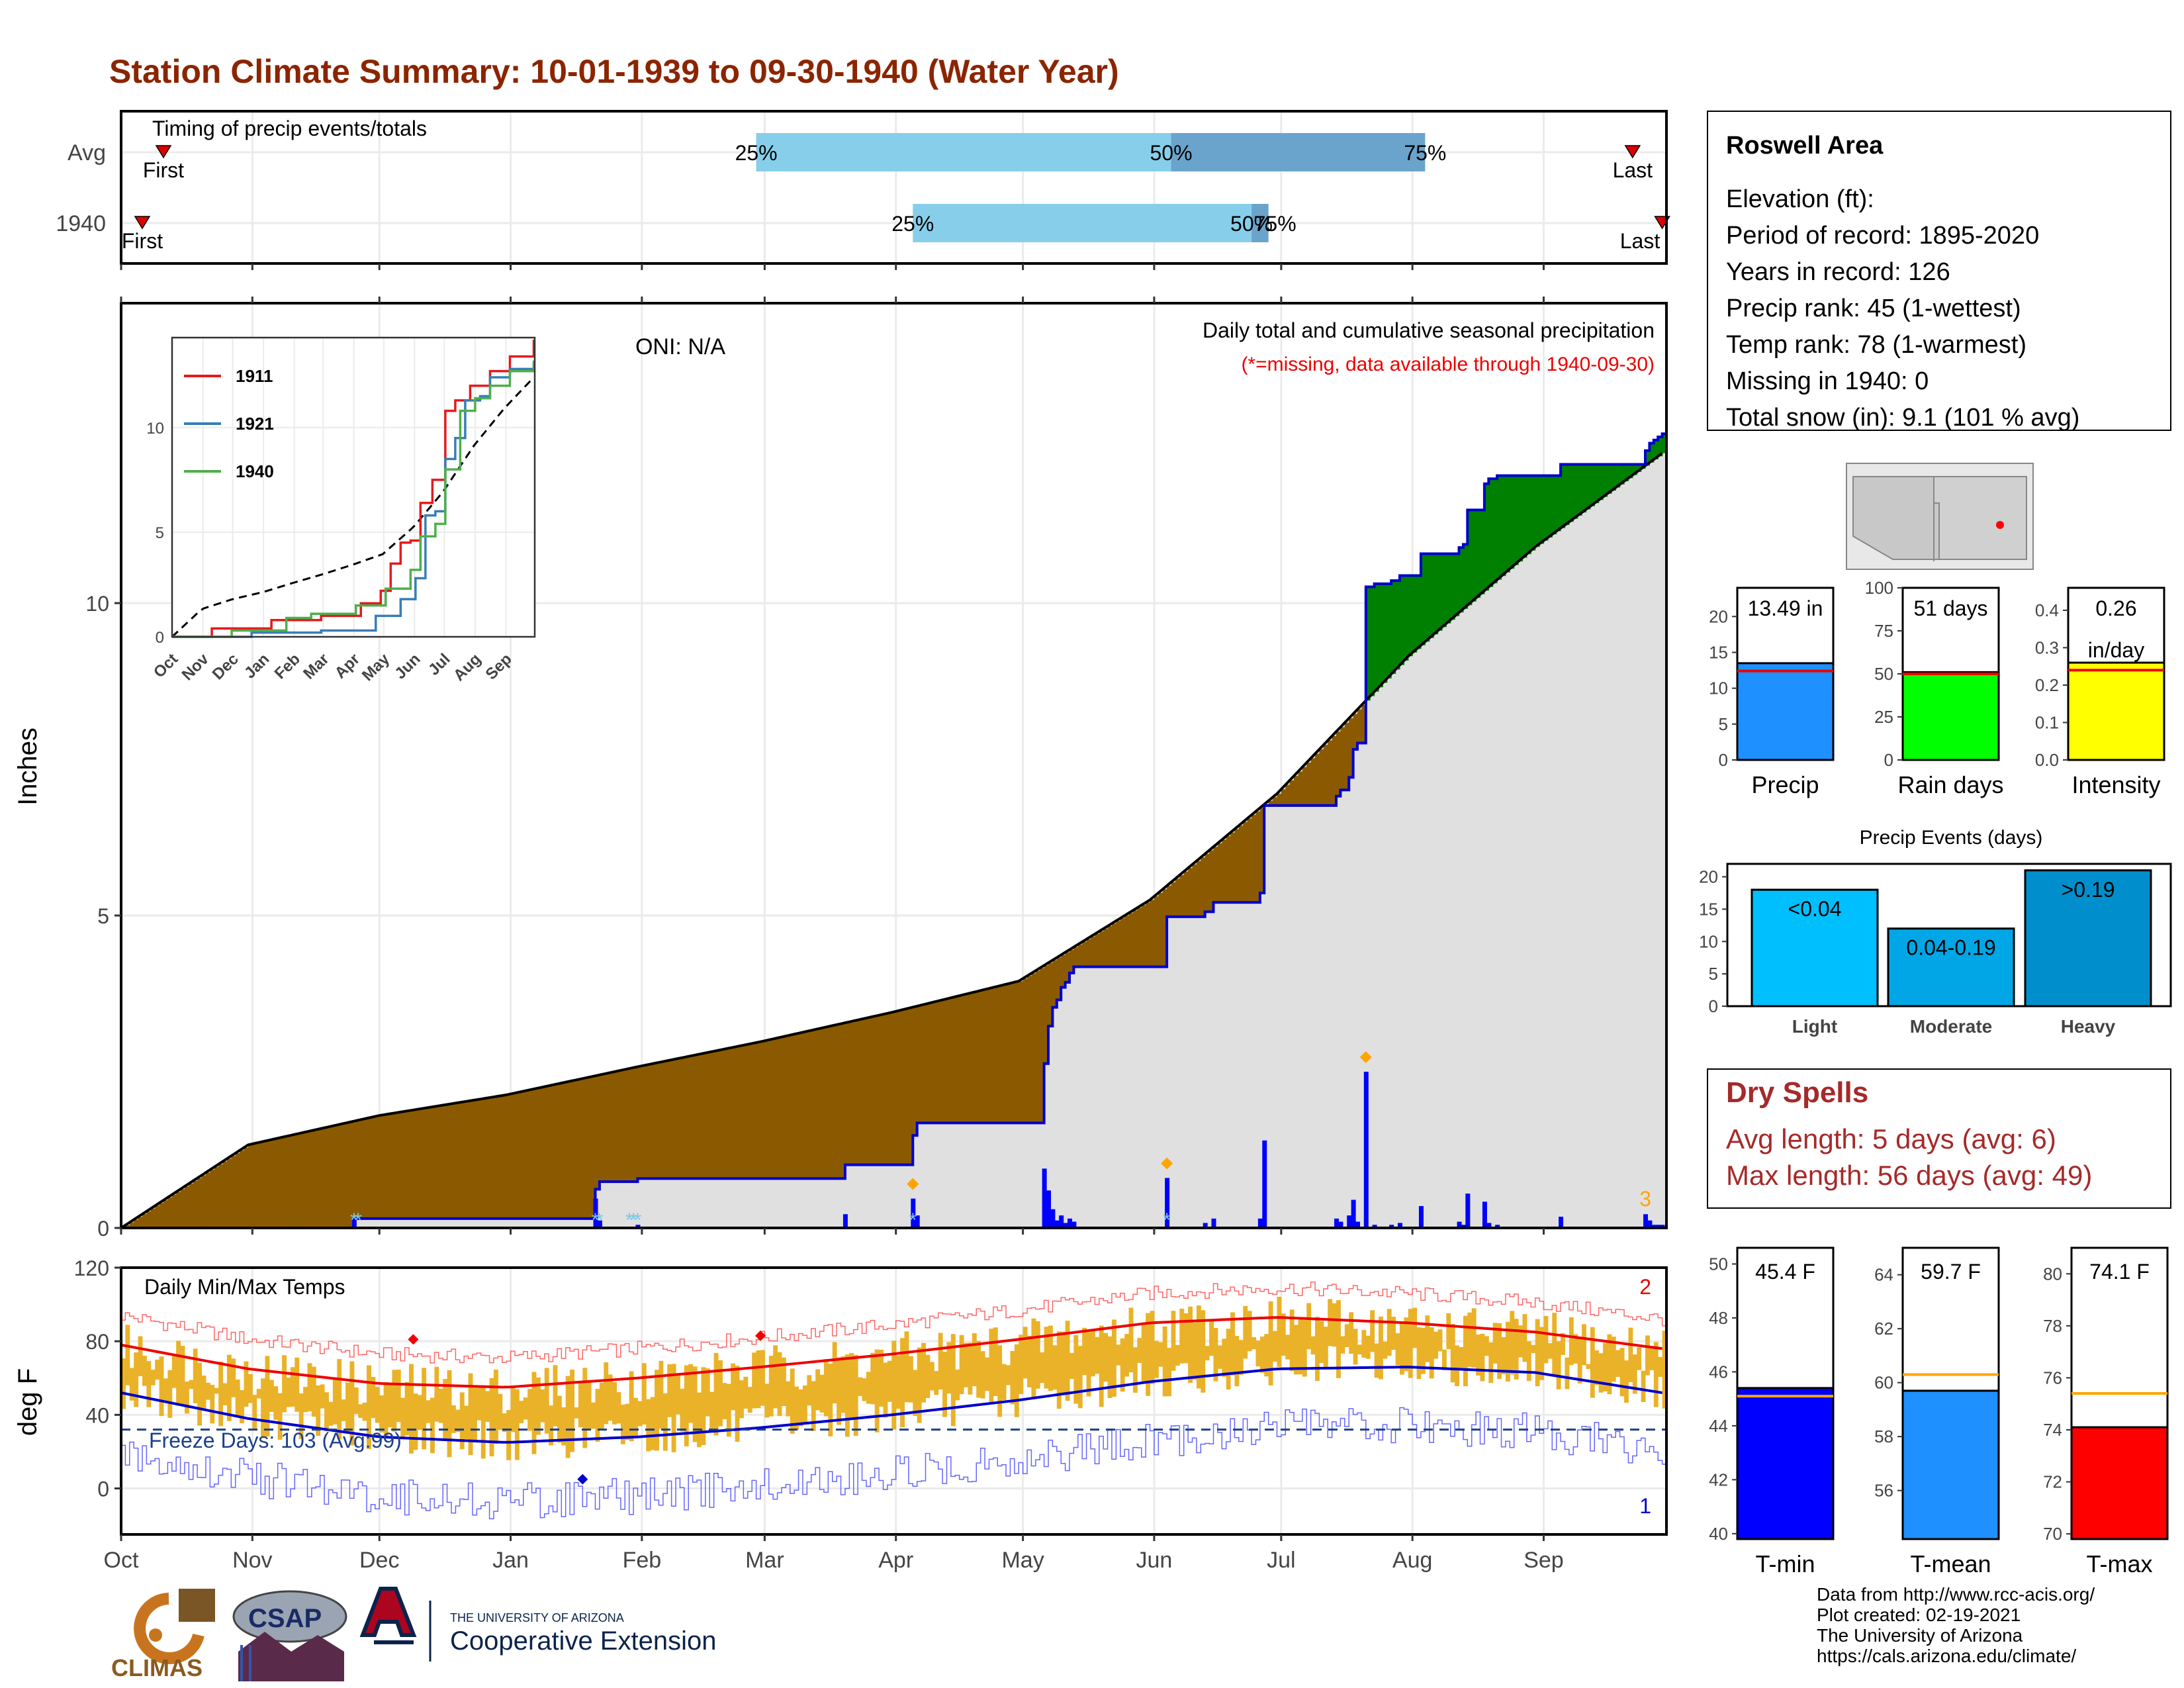 The height and width of the screenshot is (1688, 2184). I want to click on precip-ytick-label: 0, so click(103, 1229).